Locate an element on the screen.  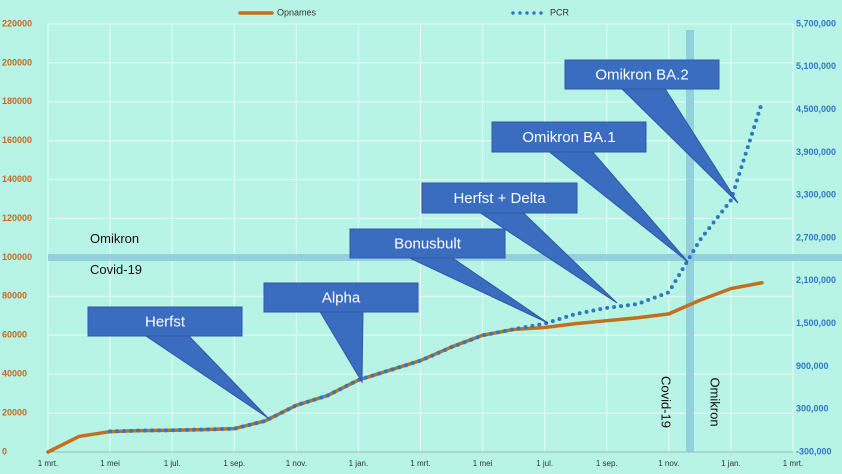
callout: Omikron BA.2 is located at coordinates (651, 131).